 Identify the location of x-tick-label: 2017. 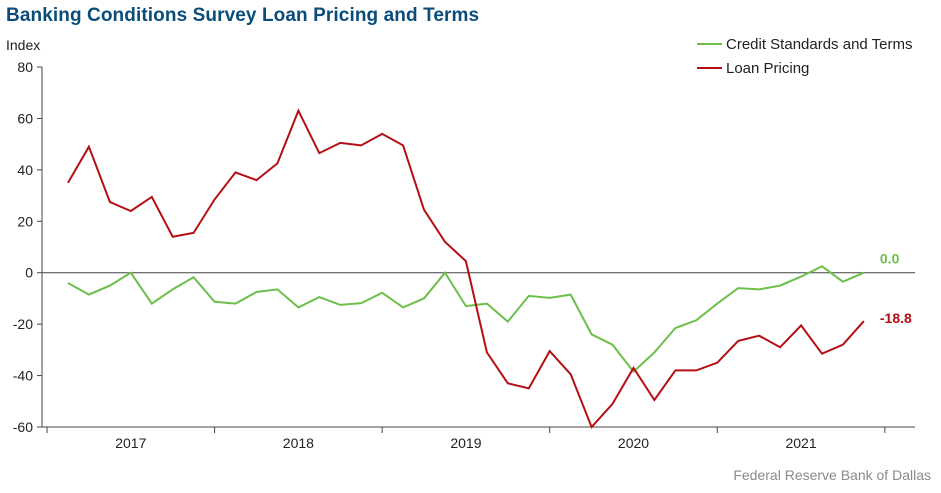
(130, 443).